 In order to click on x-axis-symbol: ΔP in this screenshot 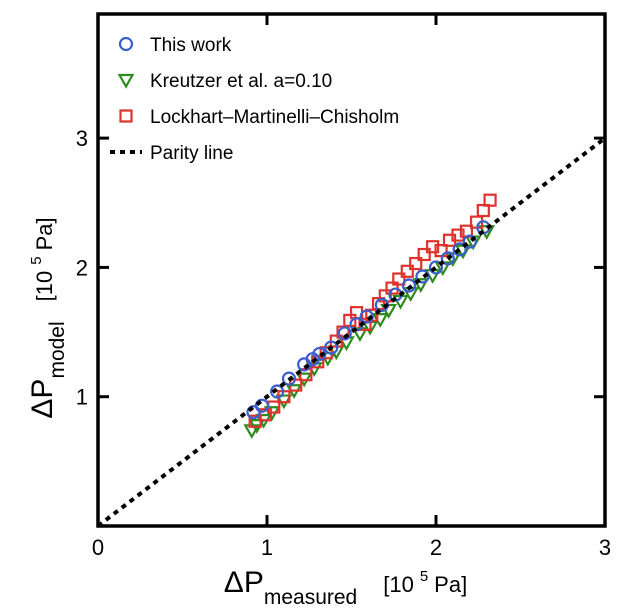, I will do `click(244, 582)`.